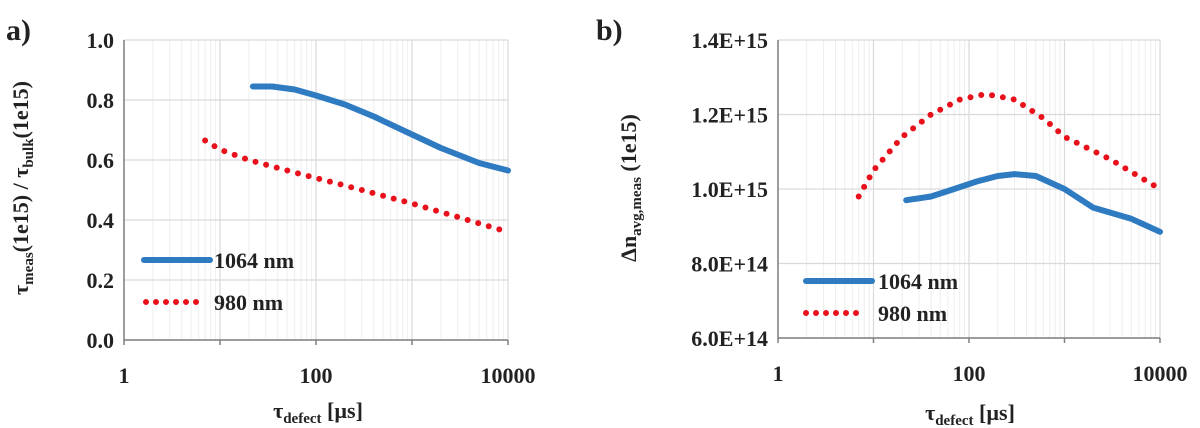 This screenshot has height=428, width=1200. Describe the element at coordinates (217, 281) in the screenshot. I see `legend-a: 1064 nm 980 nm` at that location.